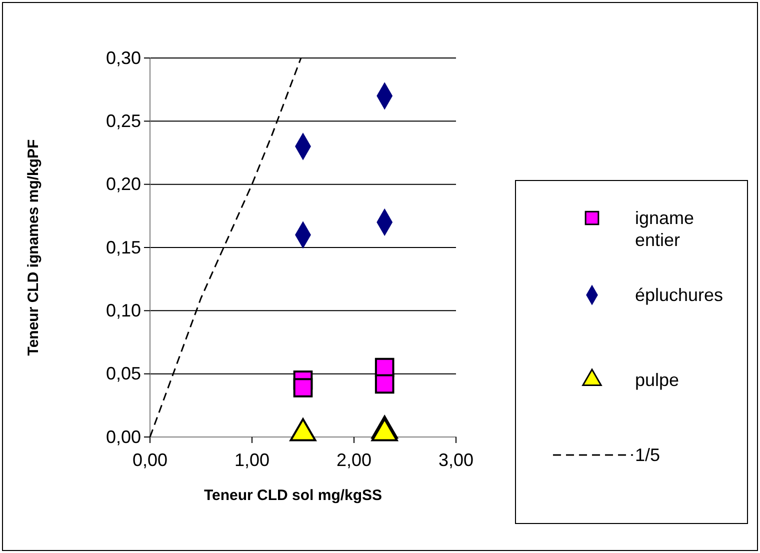 This screenshot has height=553, width=760. What do you see at coordinates (123, 310) in the screenshot?
I see `y-tick-label: 0,10` at bounding box center [123, 310].